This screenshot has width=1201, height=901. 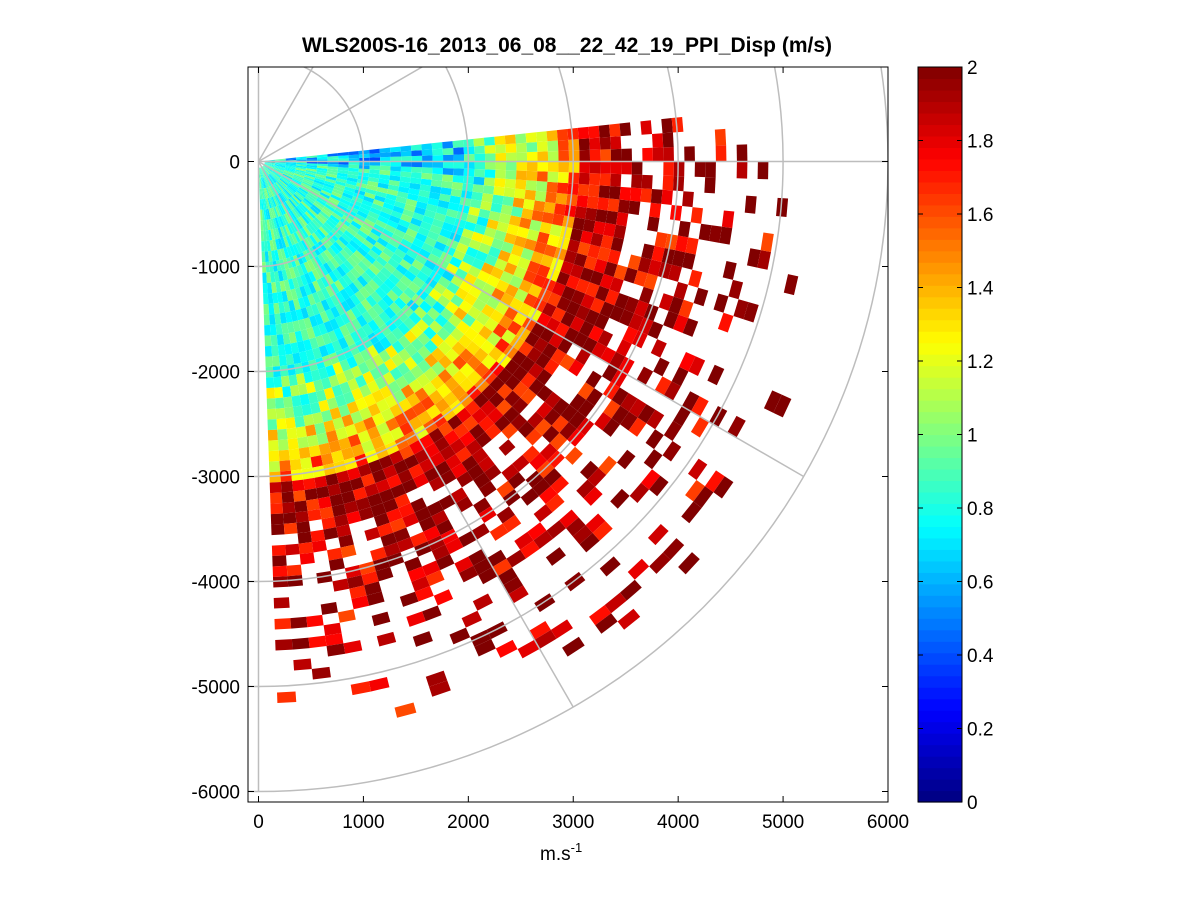 I want to click on x-axis-label-main: m.s, so click(x=555, y=854).